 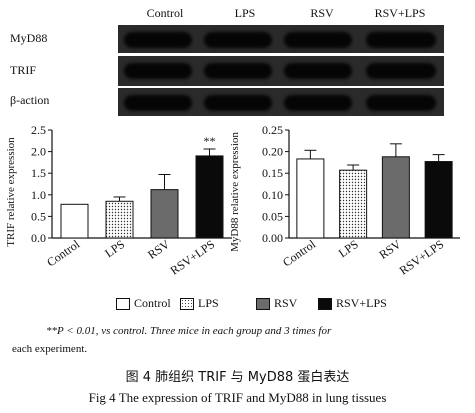 I want to click on myd88-ytick-label: 0.05, so click(x=272, y=216).